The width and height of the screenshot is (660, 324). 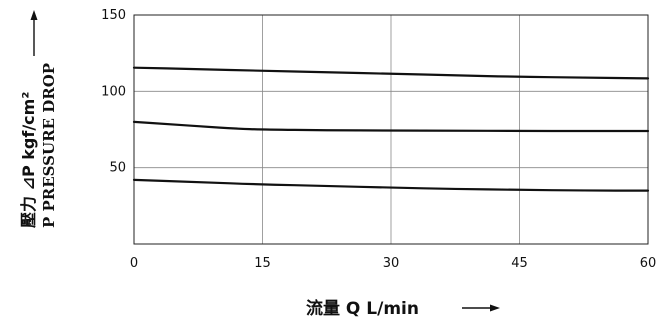 What do you see at coordinates (481, 308) in the screenshot?
I see `x-axis-arrow` at bounding box center [481, 308].